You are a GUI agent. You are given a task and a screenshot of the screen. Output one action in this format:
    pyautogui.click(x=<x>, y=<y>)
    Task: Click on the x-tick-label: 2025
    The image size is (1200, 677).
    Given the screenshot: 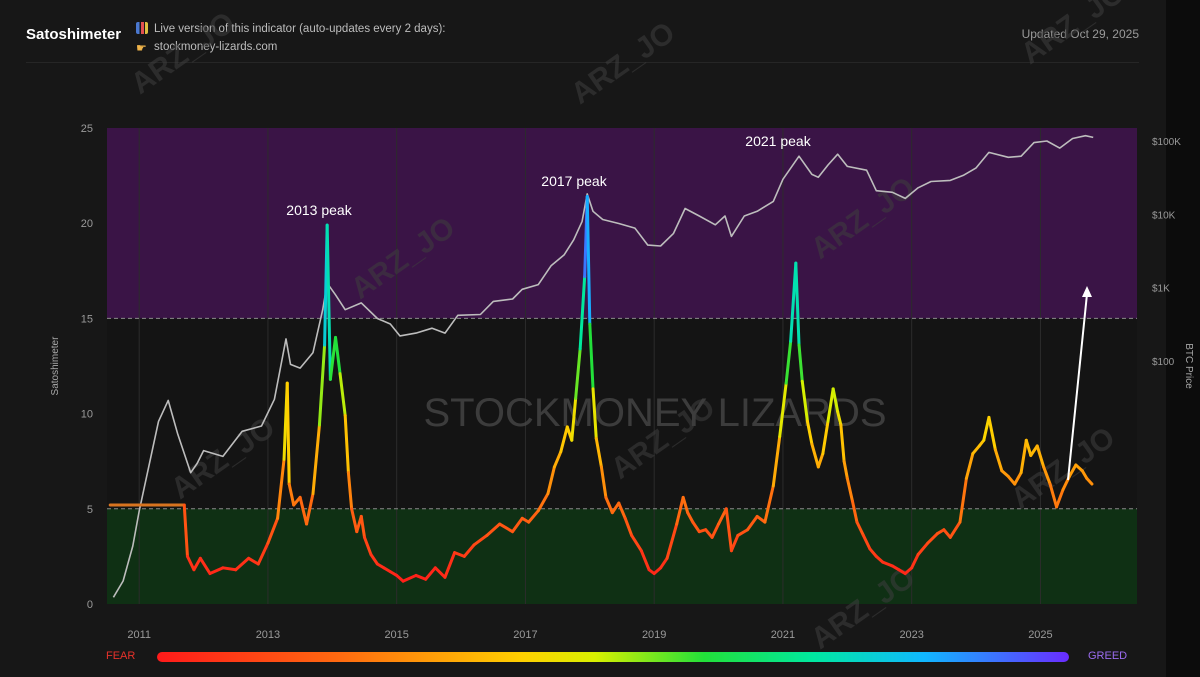 What is the action you would take?
    pyautogui.click(x=1040, y=635)
    